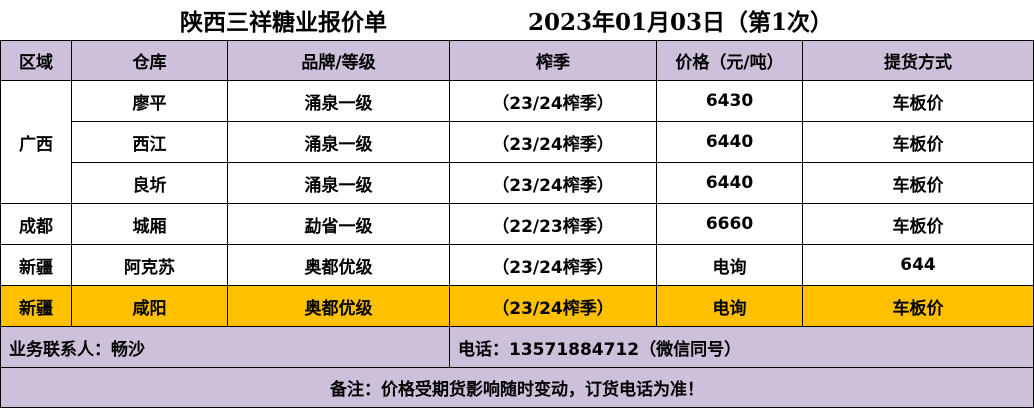 The height and width of the screenshot is (408, 1034). I want to click on column-header: 提货方式, so click(918, 60).